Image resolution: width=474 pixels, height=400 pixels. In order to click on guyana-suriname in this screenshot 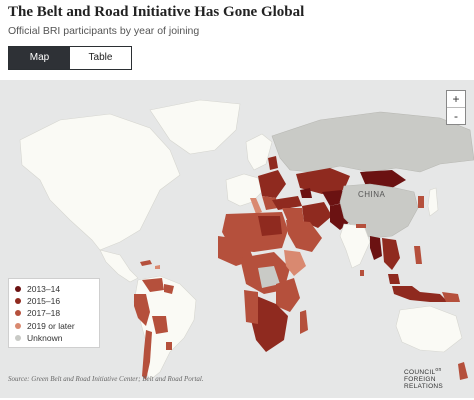, I will do `click(169, 289)`.